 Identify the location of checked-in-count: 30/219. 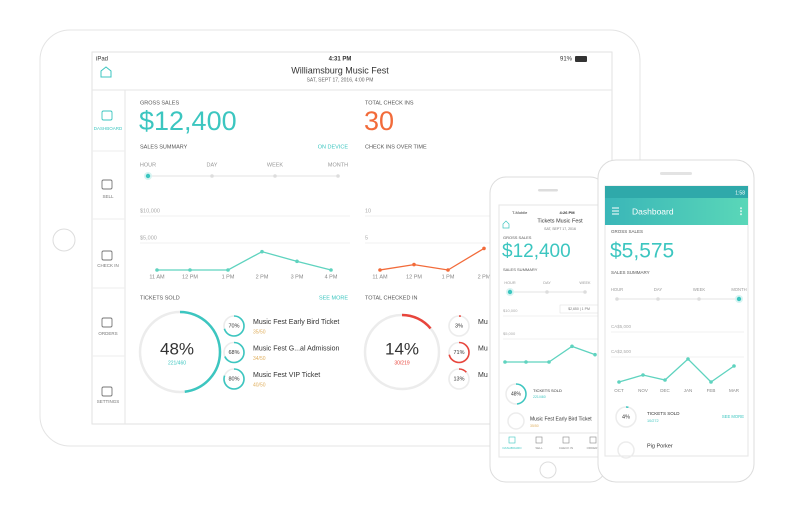
(402, 363).